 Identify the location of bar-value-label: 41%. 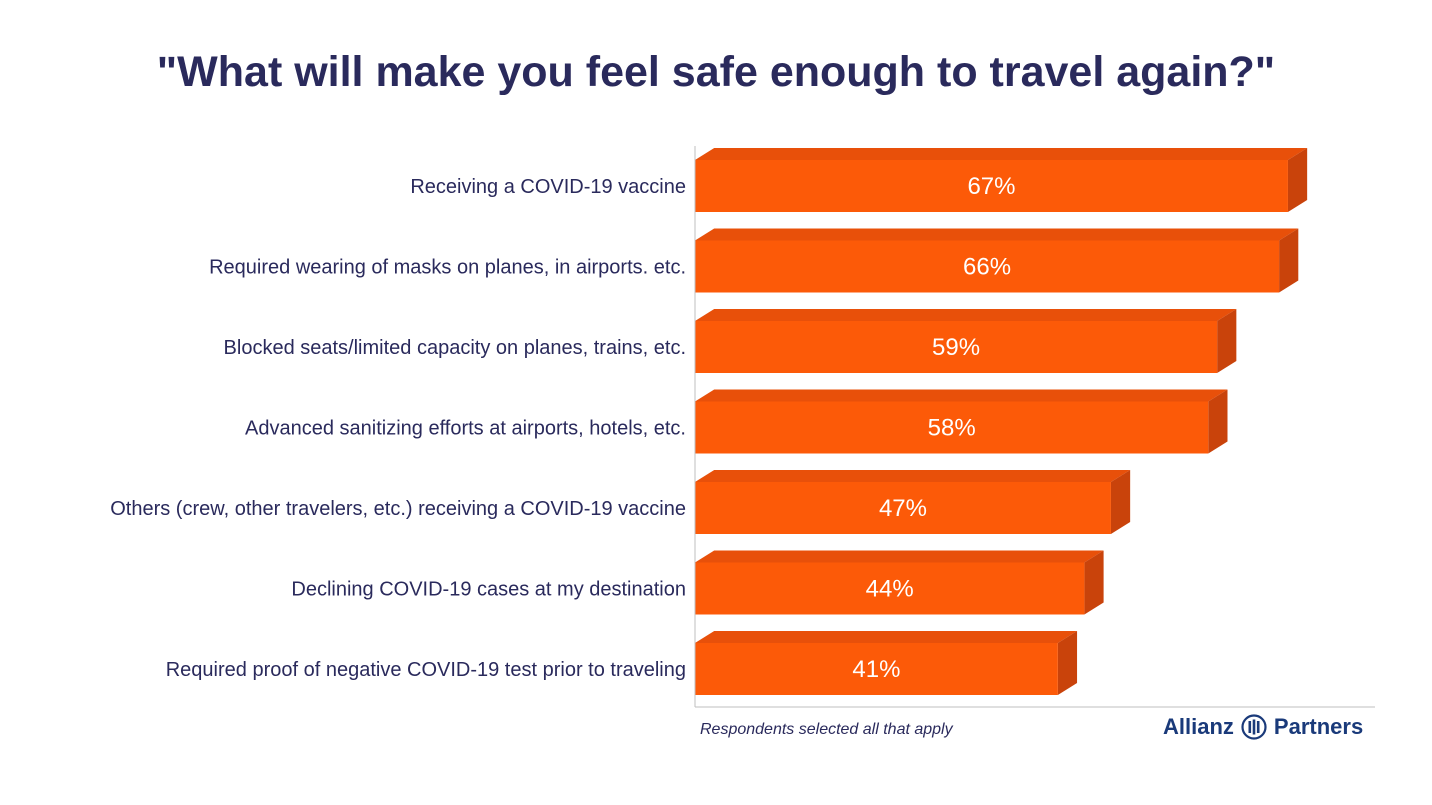
(876, 669).